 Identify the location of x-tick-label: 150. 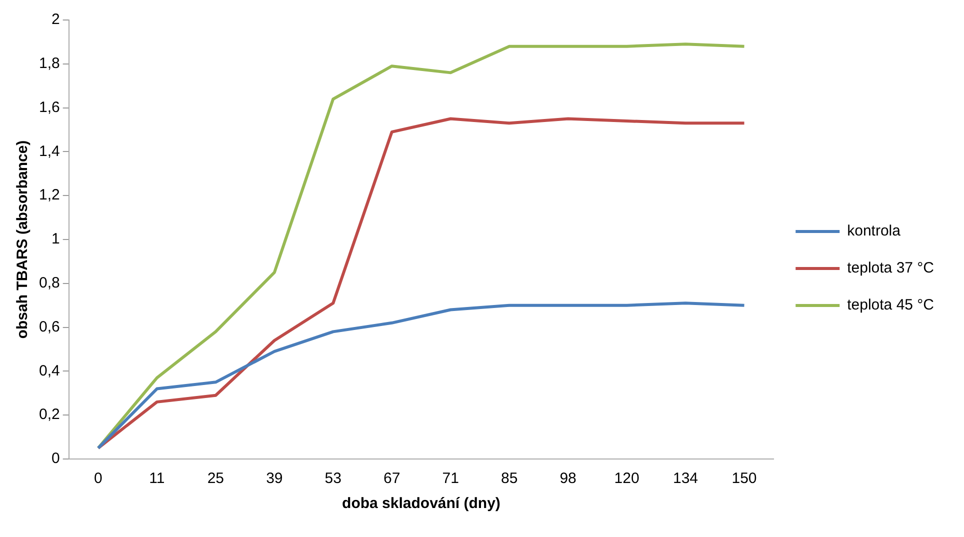
(744, 479).